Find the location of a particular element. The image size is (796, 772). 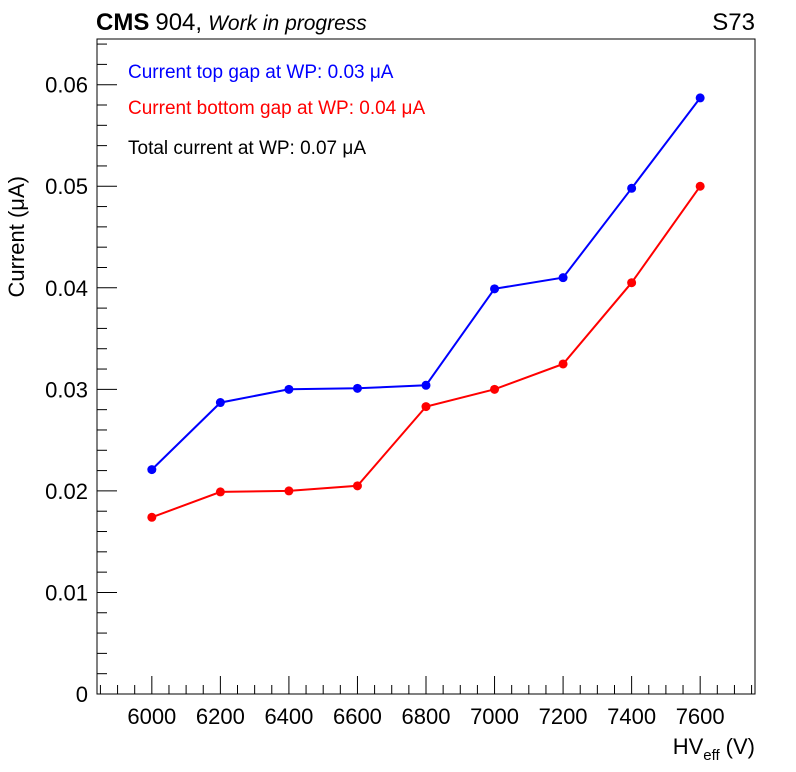

x-axis-unit: (V) is located at coordinates (740, 746).